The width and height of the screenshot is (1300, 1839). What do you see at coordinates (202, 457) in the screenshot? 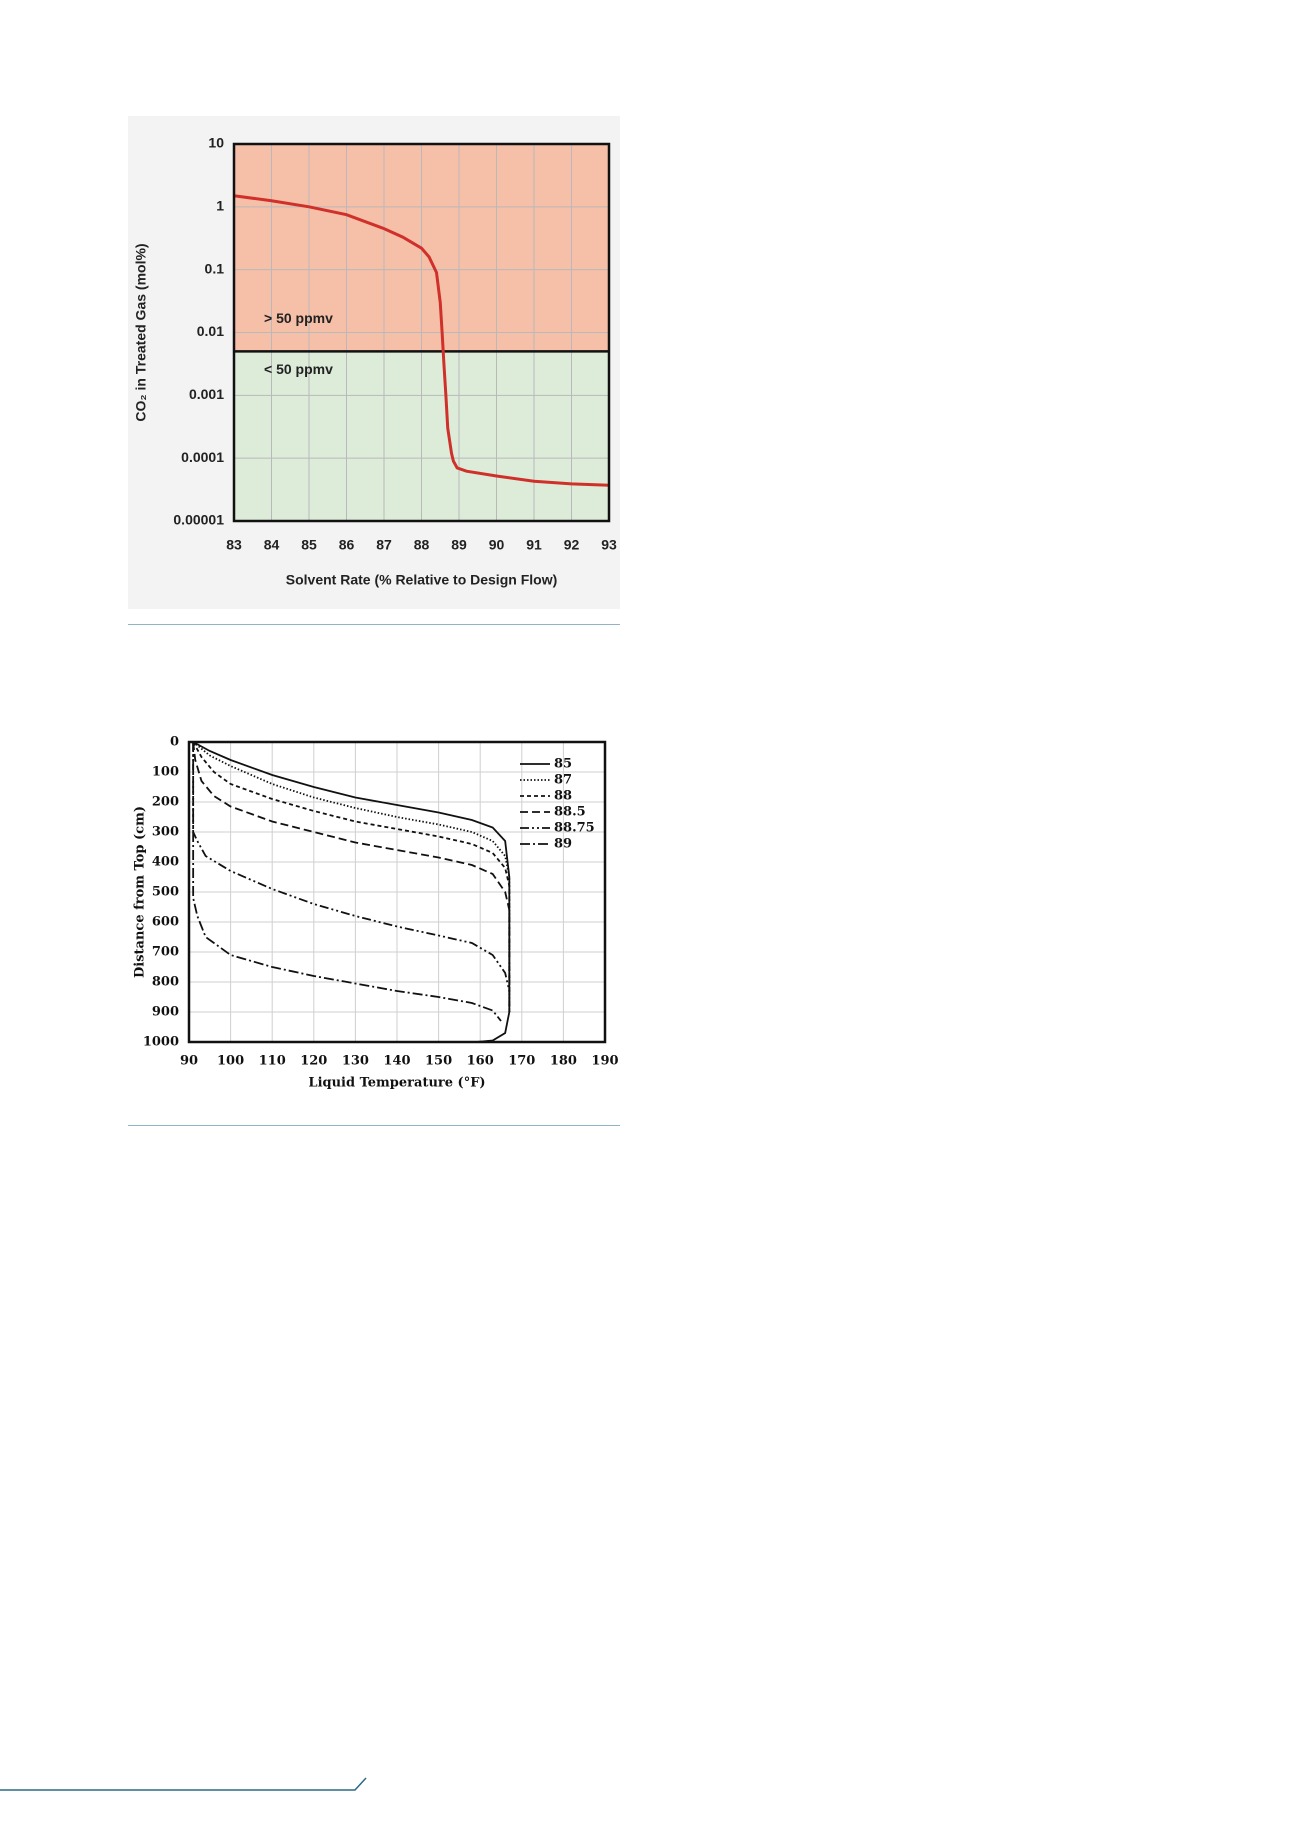
I see `y-tick-label: 0.0001` at bounding box center [202, 457].